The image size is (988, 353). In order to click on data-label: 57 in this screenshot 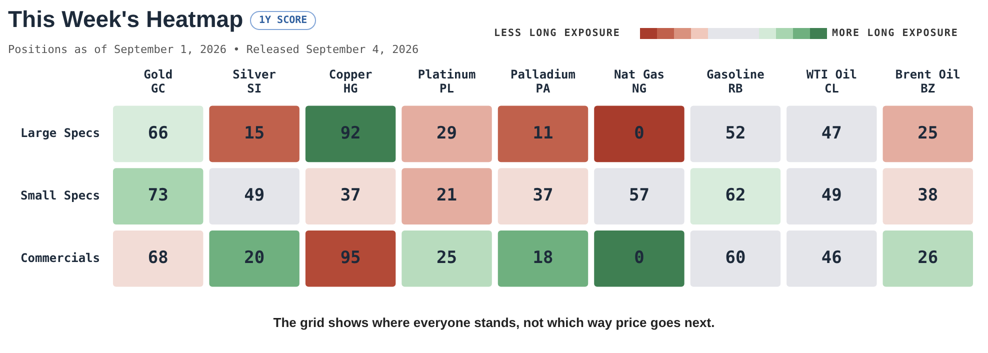, I will do `click(639, 196)`.